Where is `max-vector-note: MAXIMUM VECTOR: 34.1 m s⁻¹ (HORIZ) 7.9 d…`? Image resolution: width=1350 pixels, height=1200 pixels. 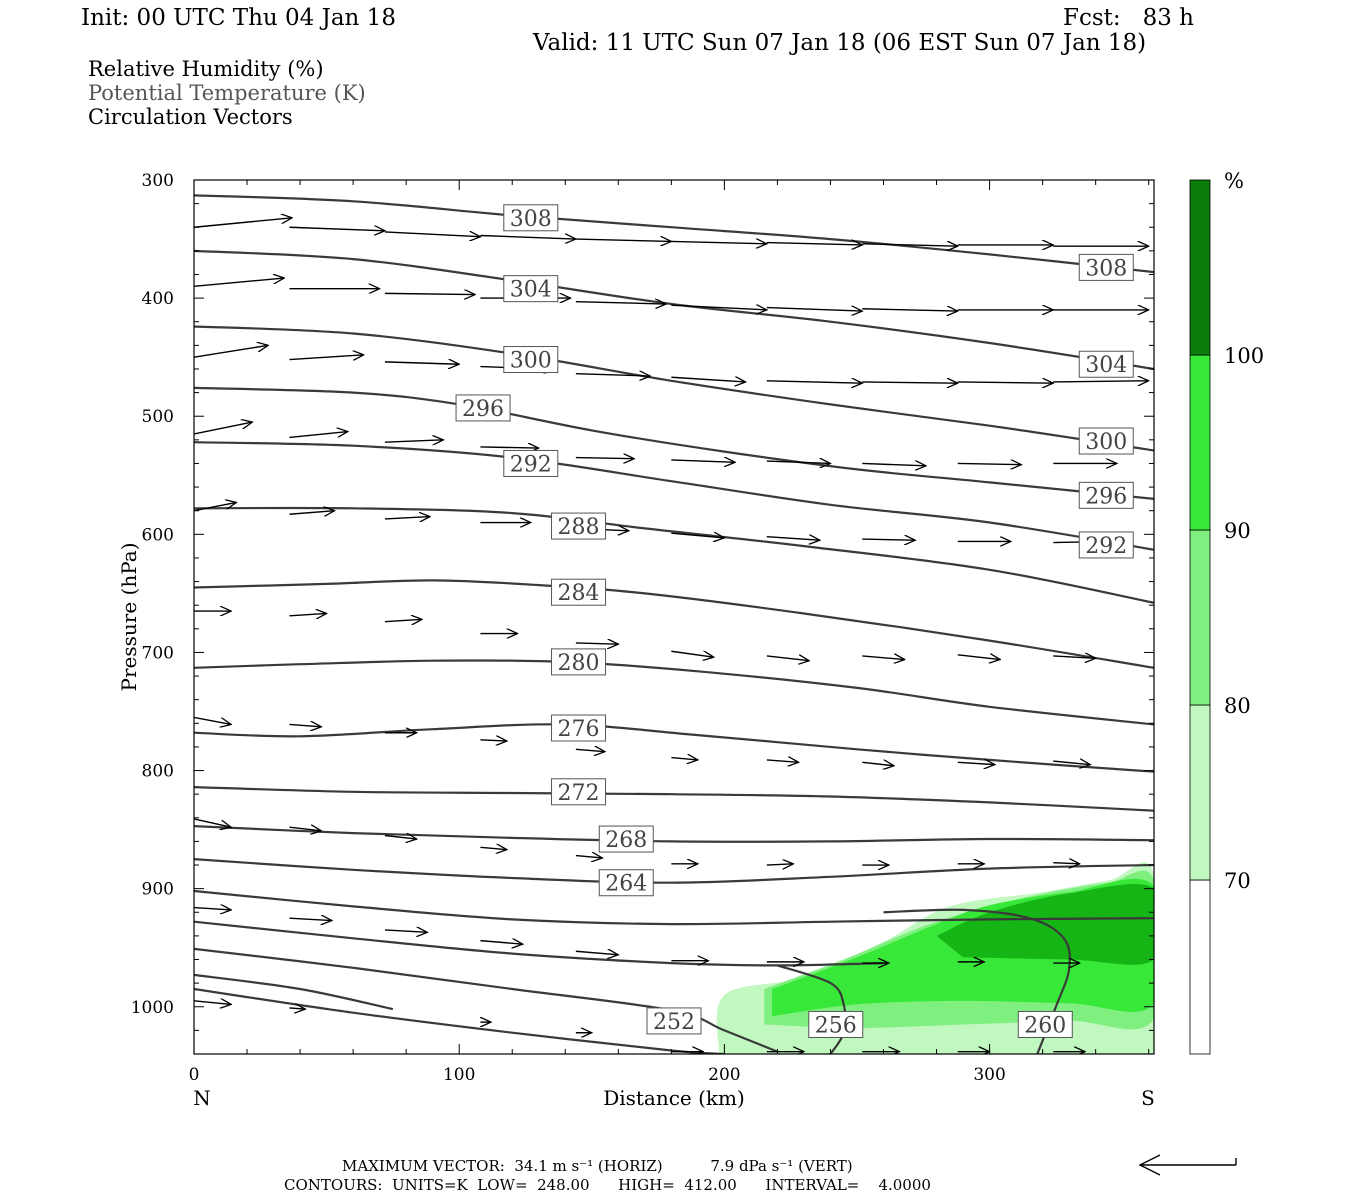 max-vector-note: MAXIMUM VECTOR: 34.1 m s⁻¹ (HORIZ) 7.9 d… is located at coordinates (597, 1166).